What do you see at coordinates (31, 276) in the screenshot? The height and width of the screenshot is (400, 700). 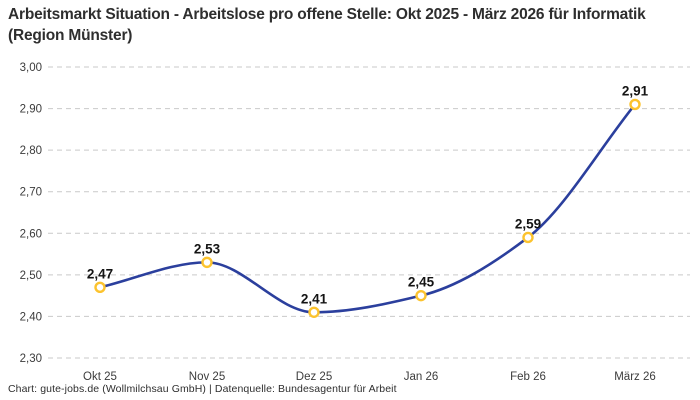 I see `y-tick-label: 2,50` at bounding box center [31, 276].